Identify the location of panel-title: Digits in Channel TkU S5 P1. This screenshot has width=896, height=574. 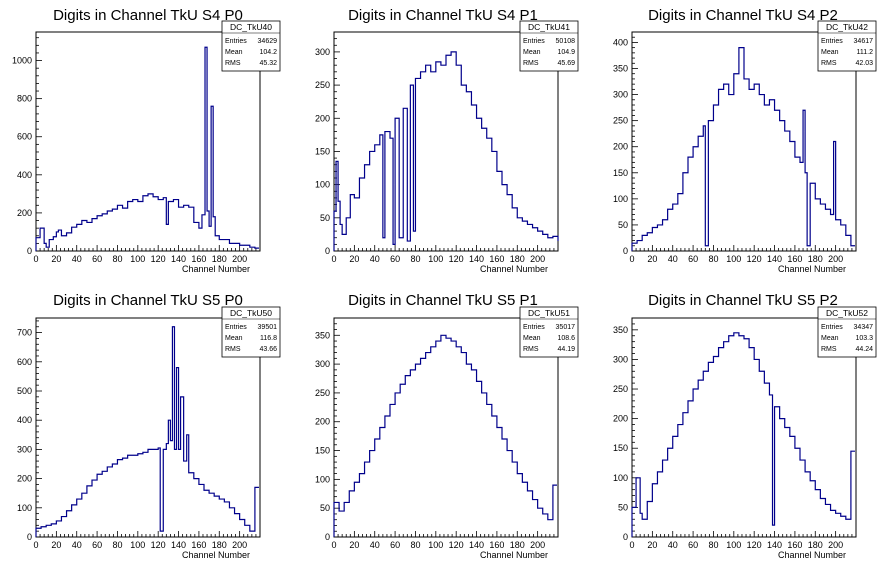
(443, 300).